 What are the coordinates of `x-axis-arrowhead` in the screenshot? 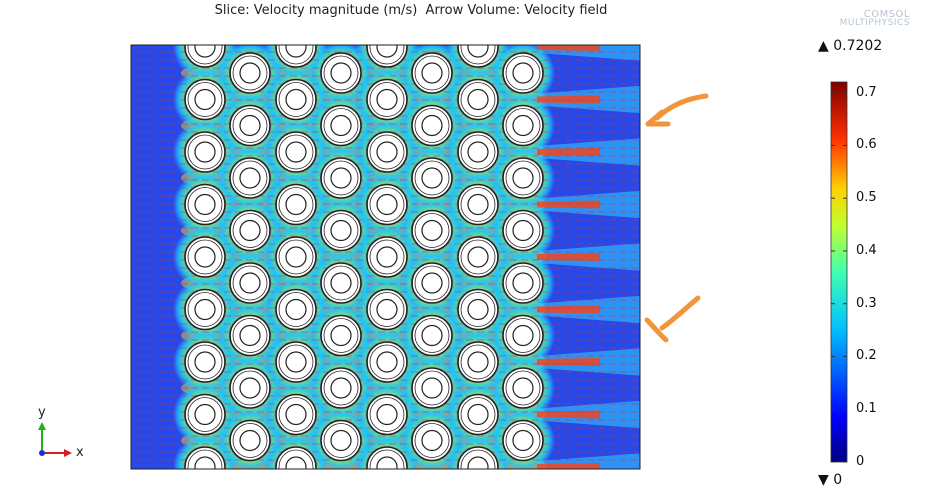 It's located at (68, 453).